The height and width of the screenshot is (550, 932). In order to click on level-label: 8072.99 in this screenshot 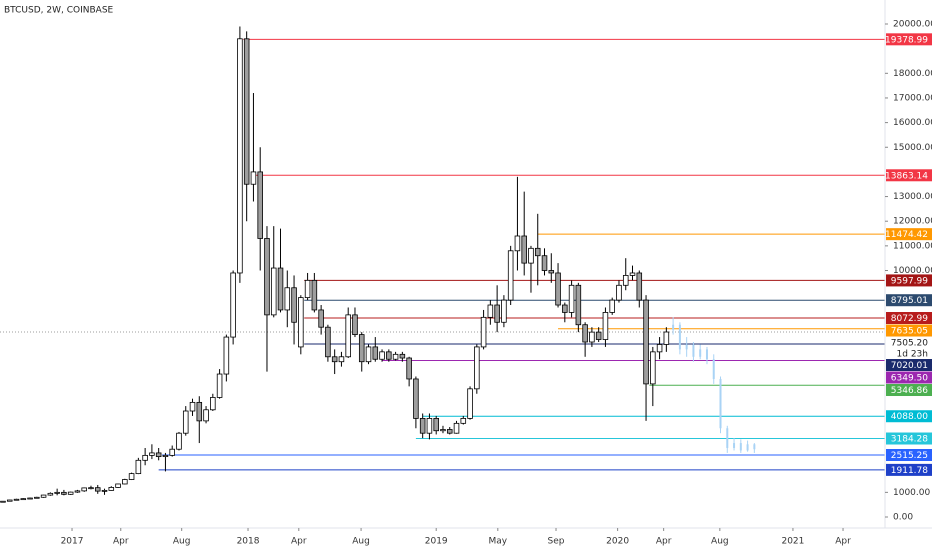, I will do `click(909, 319)`.